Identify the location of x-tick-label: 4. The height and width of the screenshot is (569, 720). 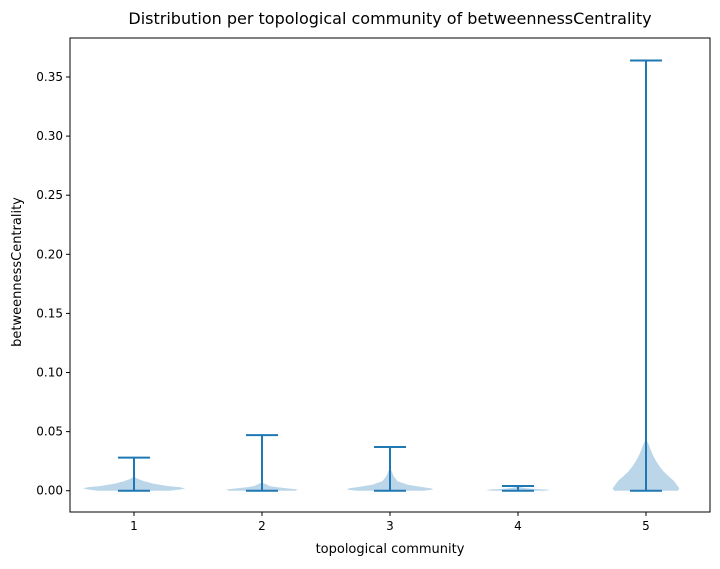
(518, 526).